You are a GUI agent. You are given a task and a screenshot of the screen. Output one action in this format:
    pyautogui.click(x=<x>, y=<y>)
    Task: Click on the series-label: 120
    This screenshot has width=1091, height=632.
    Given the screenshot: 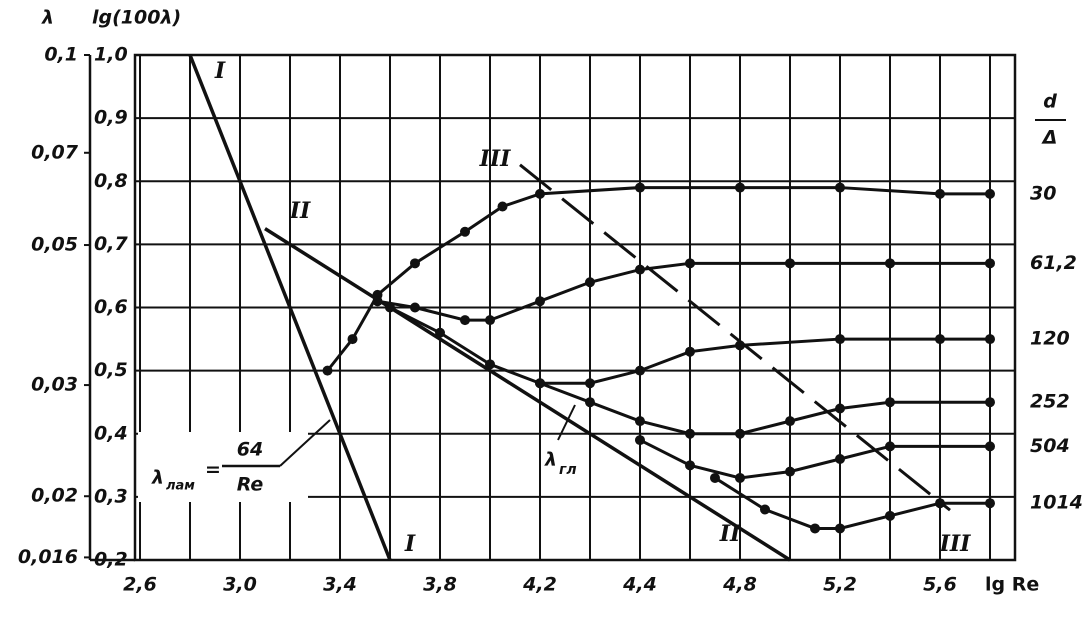 What is the action you would take?
    pyautogui.click(x=1050, y=339)
    